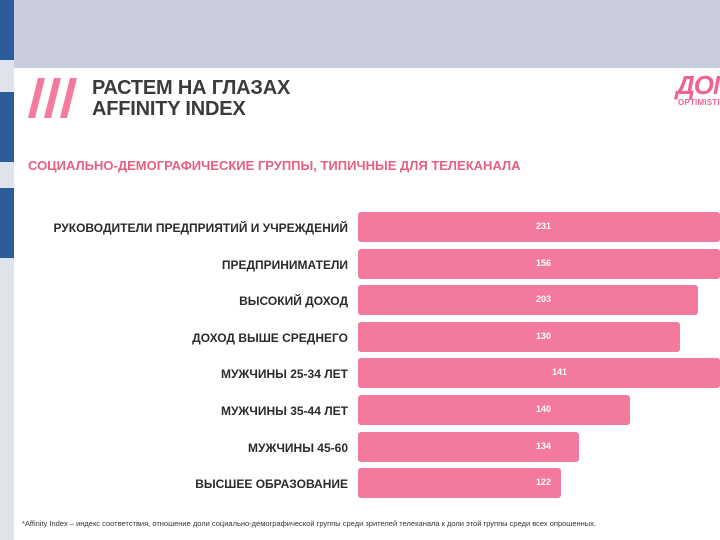 The image size is (720, 540). I want to click on category-label: ДОХОД ВЫШЕ СРЕДНЕГО, so click(270, 337).